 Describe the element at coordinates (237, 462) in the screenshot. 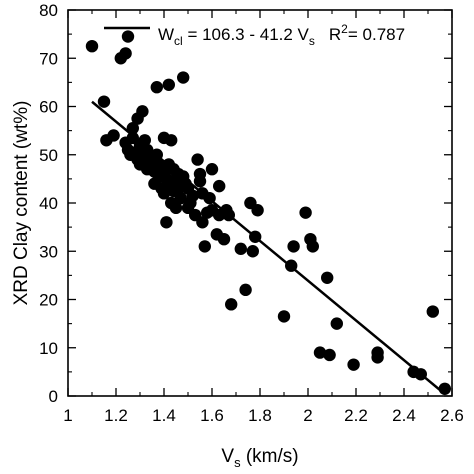

I see `x-axis-title-subscript: s` at that location.